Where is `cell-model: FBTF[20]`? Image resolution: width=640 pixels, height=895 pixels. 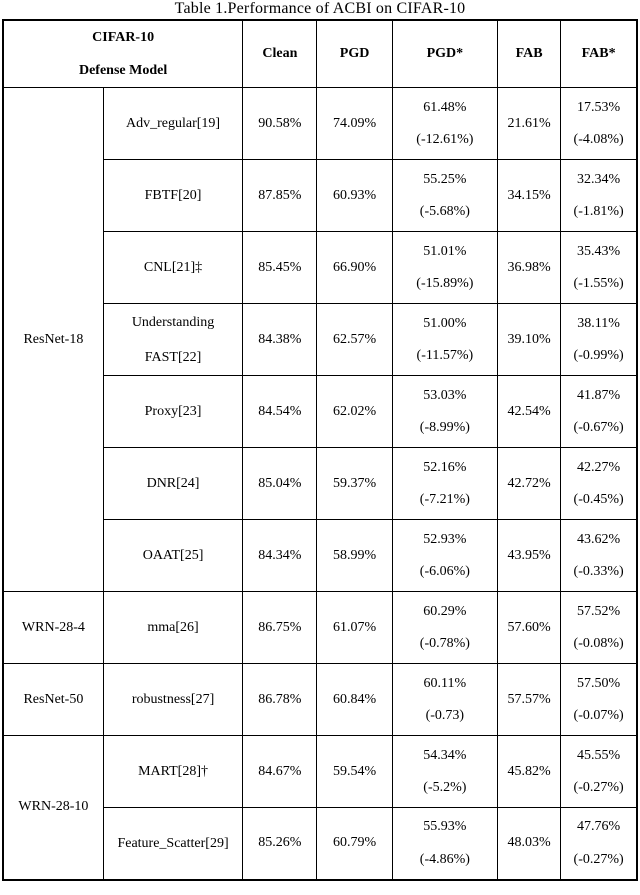 cell-model: FBTF[20] is located at coordinates (173, 195).